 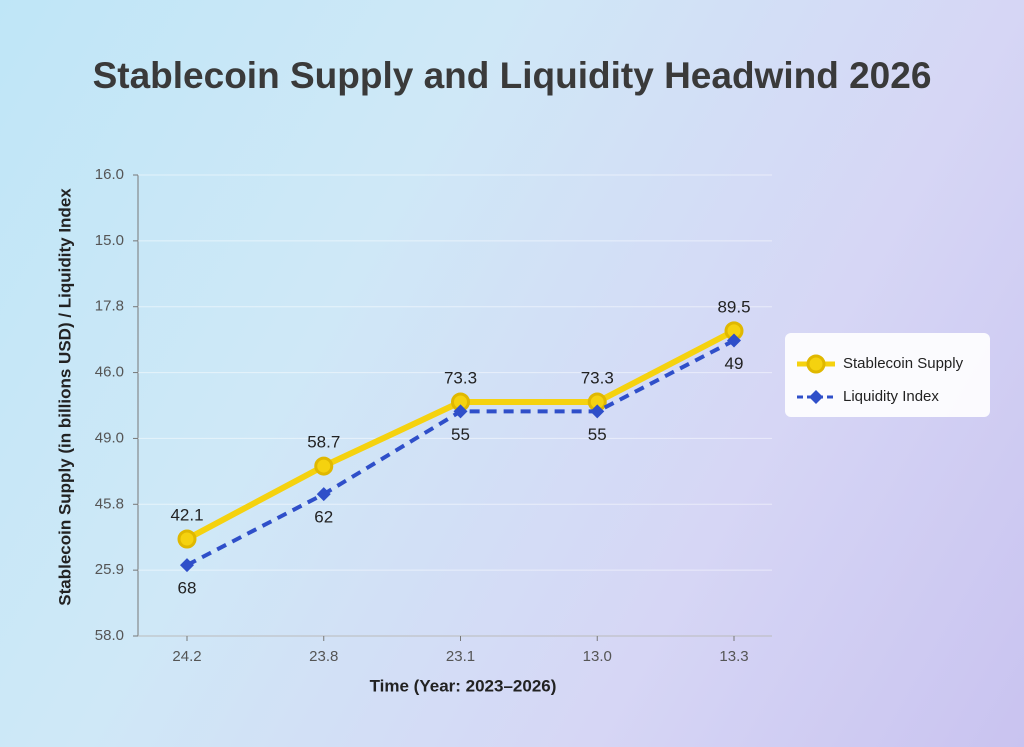 I want to click on y-tick-label: 49.0, so click(x=109, y=437).